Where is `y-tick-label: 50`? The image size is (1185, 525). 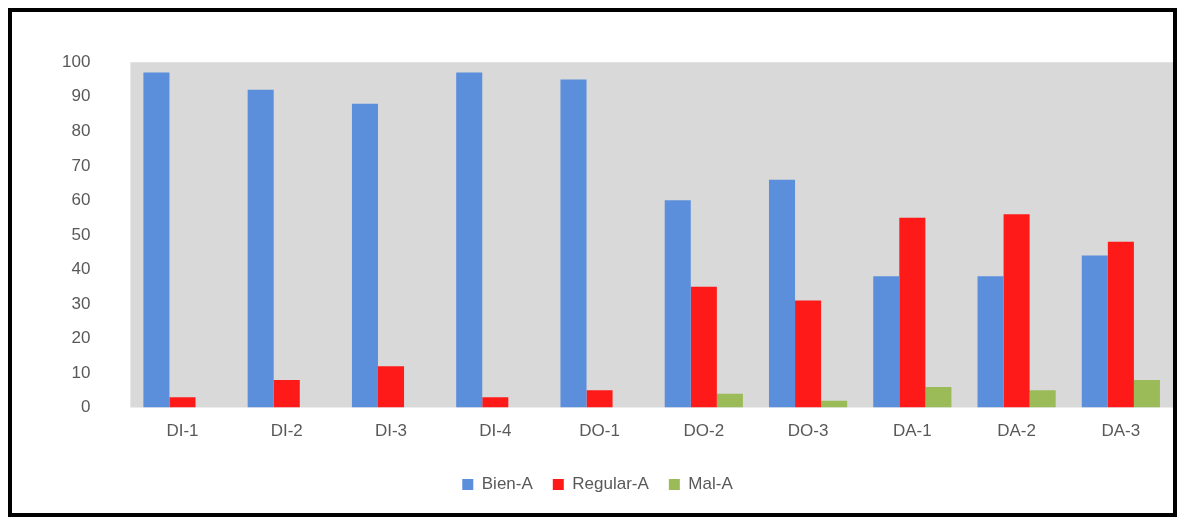 y-tick-label: 50 is located at coordinates (81, 234).